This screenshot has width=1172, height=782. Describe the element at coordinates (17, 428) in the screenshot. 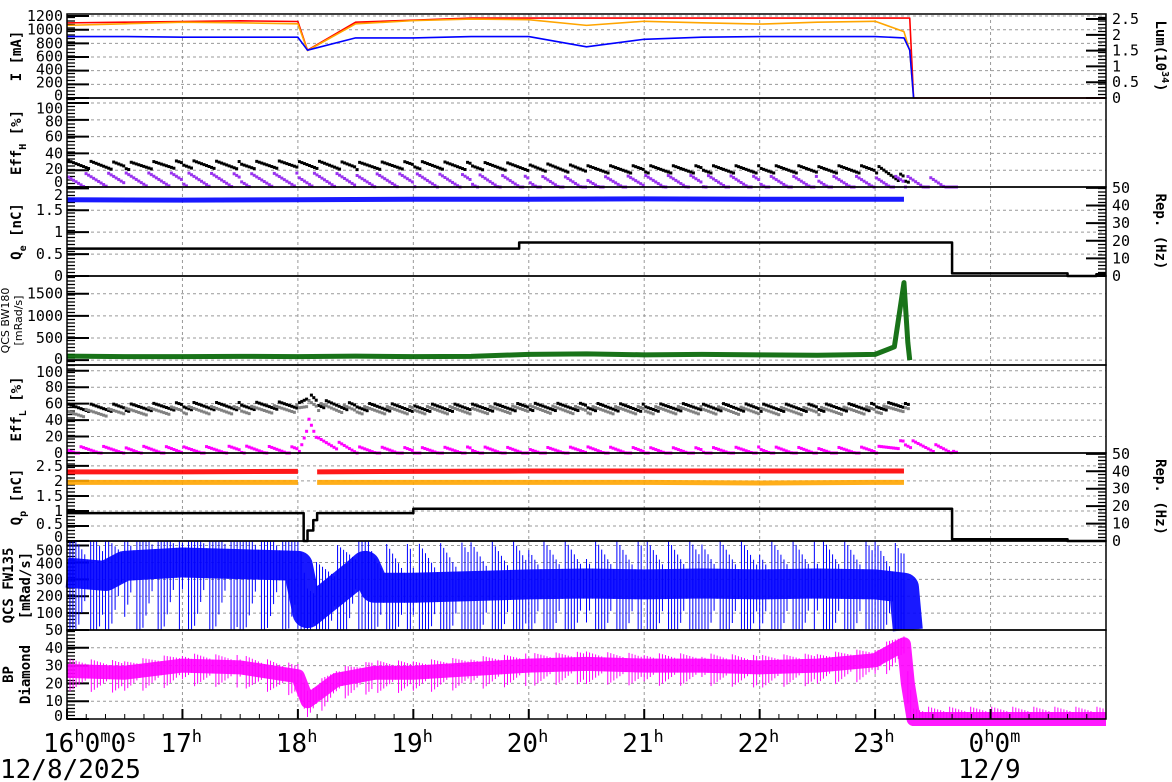

I see `y-label-main: Eff` at that location.